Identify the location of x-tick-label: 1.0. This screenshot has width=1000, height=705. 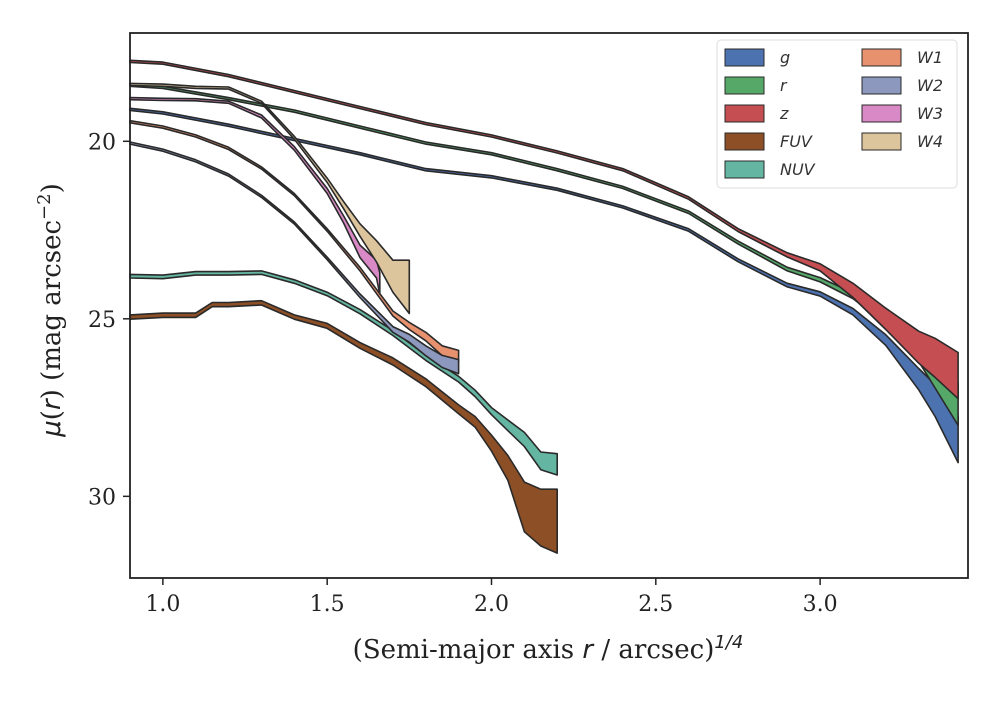
(162, 604).